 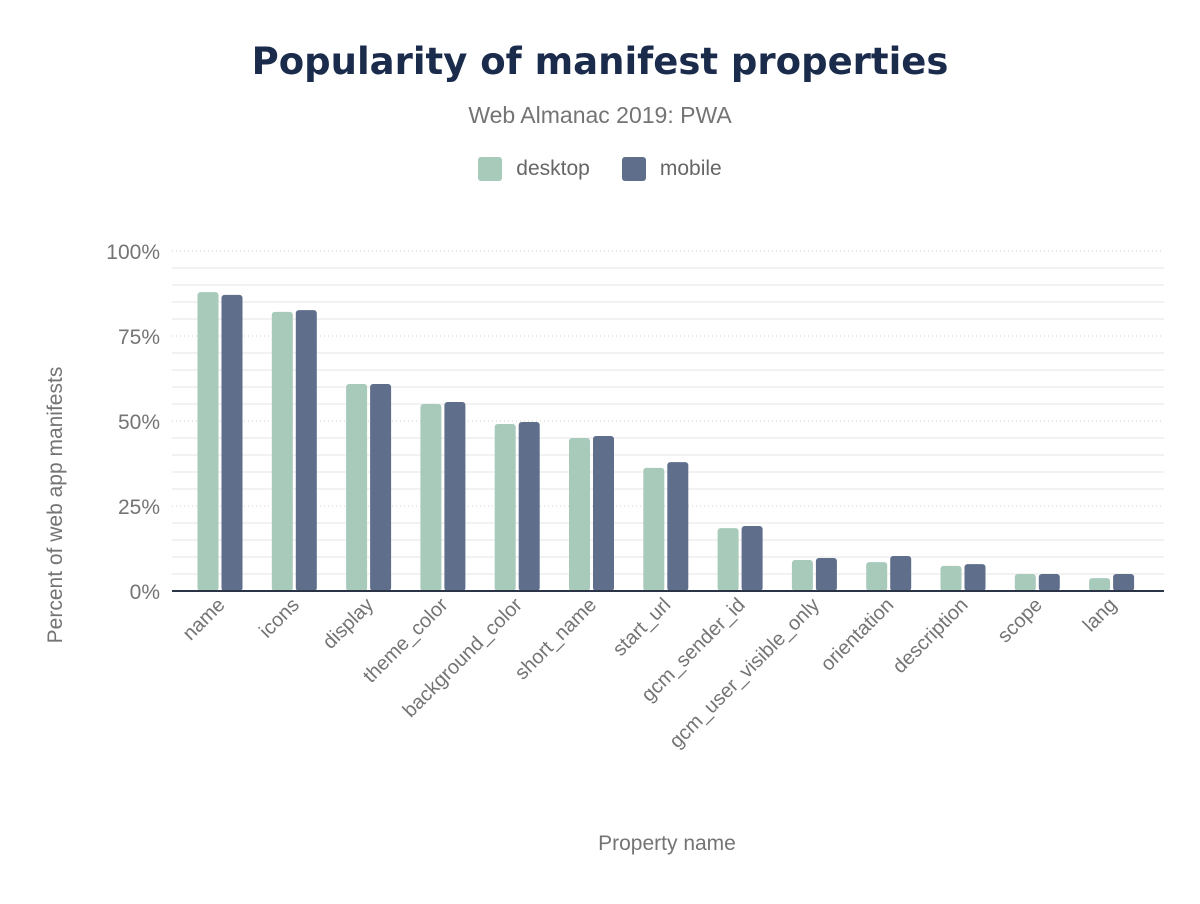 I want to click on legend-swatch-mobile, so click(x=633, y=169).